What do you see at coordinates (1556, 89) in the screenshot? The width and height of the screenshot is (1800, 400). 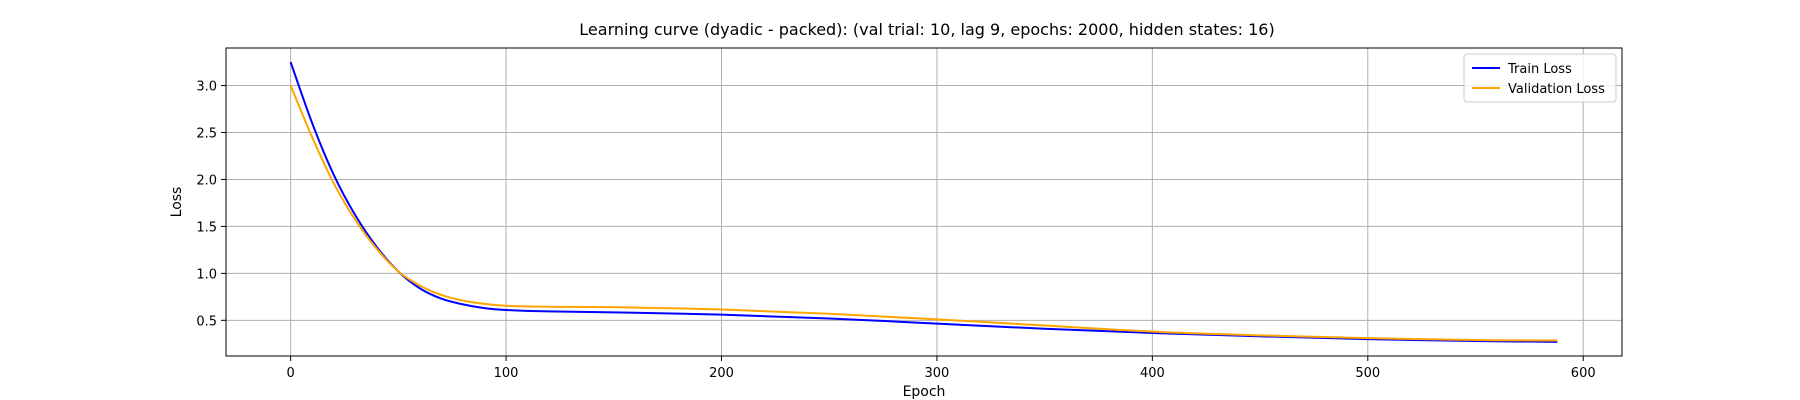 I see `legend-label-validation-loss: Validation Loss` at bounding box center [1556, 89].